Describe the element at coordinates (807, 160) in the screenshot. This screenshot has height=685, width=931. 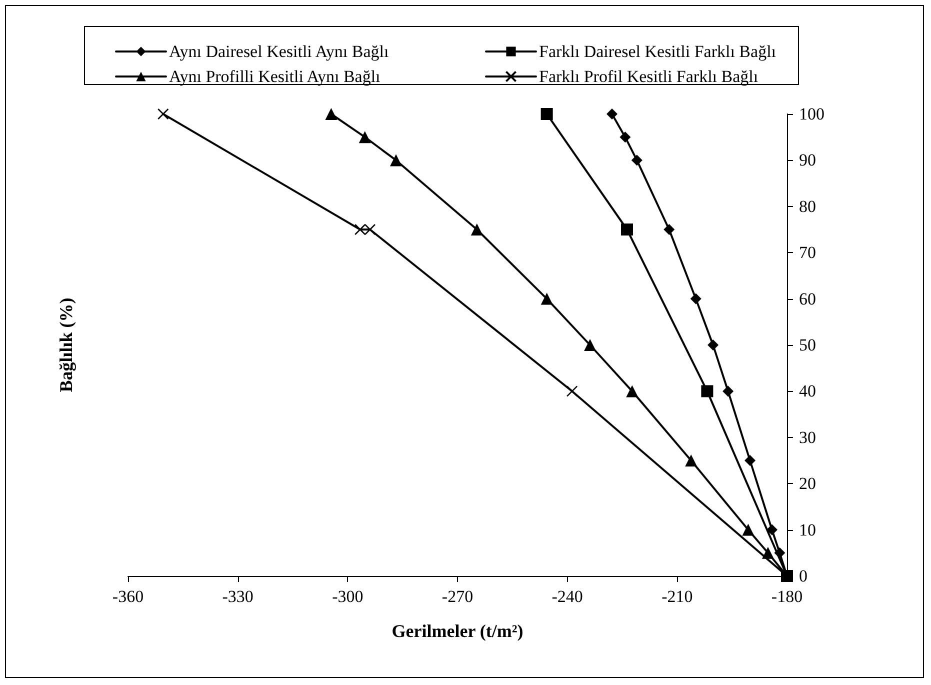
I see `y-tick-label: 90` at that location.